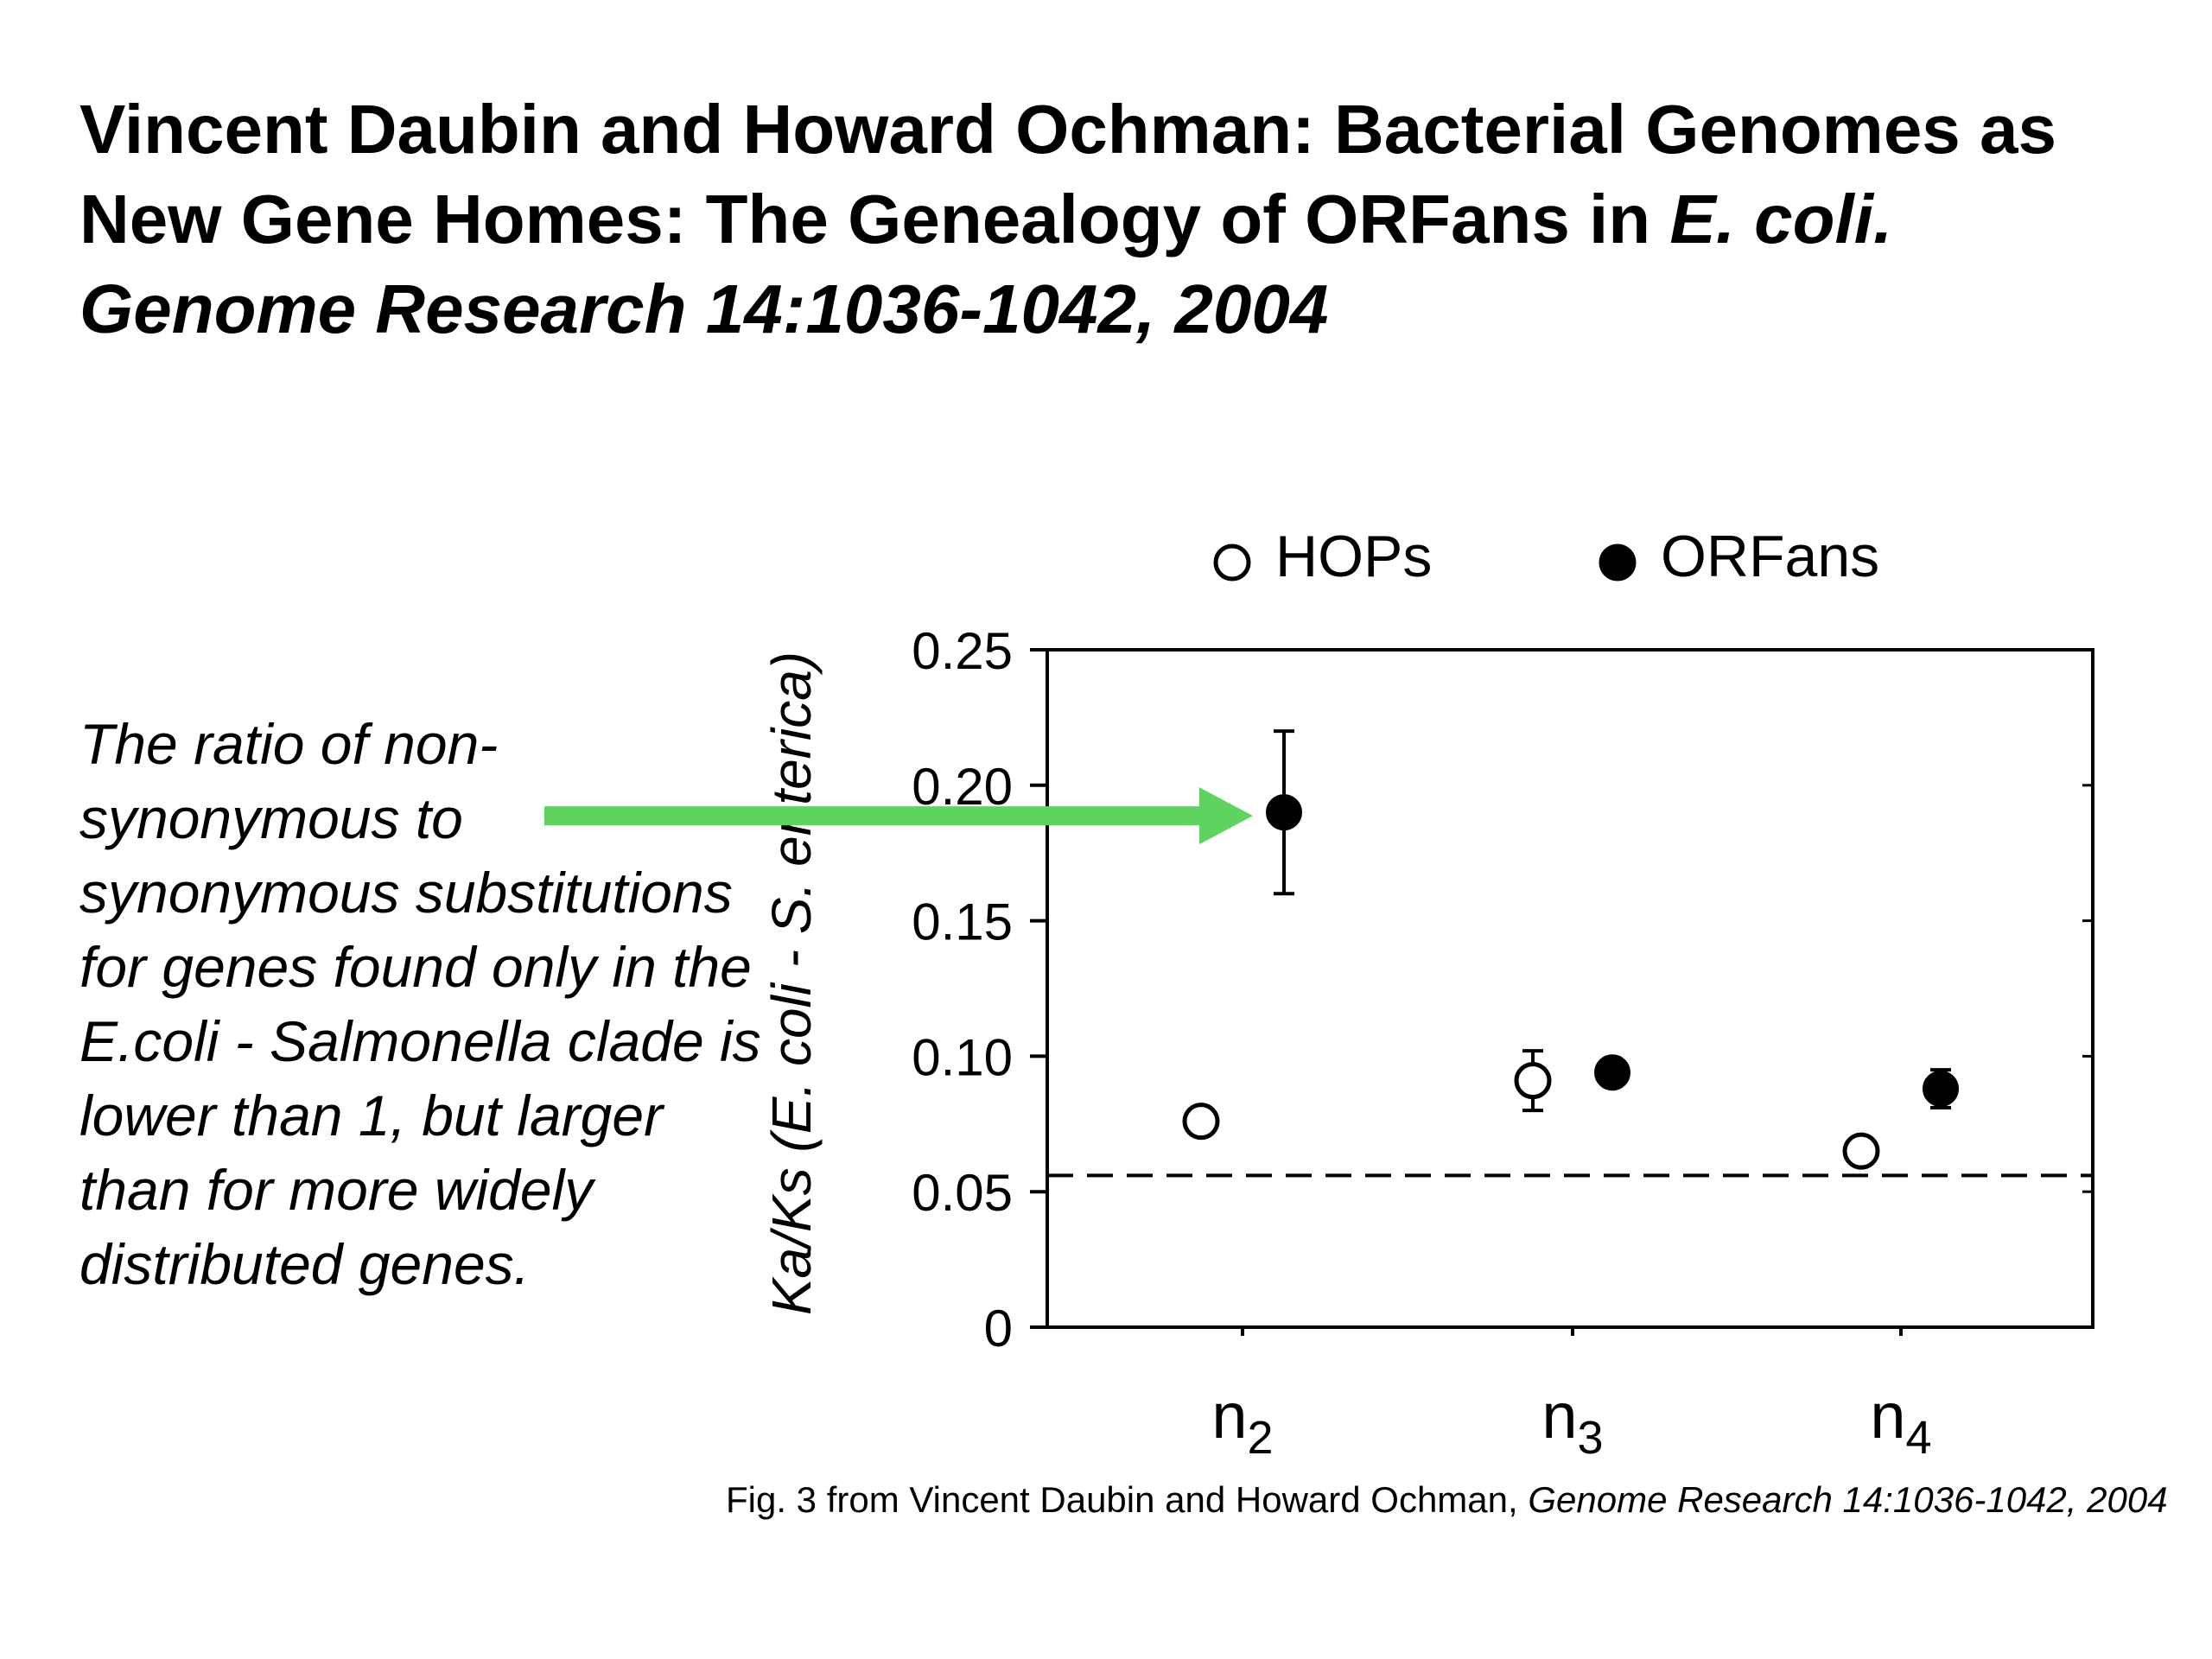 Image resolution: width=2212 pixels, height=1659 pixels. What do you see at coordinates (1261, 1438) in the screenshot?
I see `x-tick-label-subscript: 2` at bounding box center [1261, 1438].